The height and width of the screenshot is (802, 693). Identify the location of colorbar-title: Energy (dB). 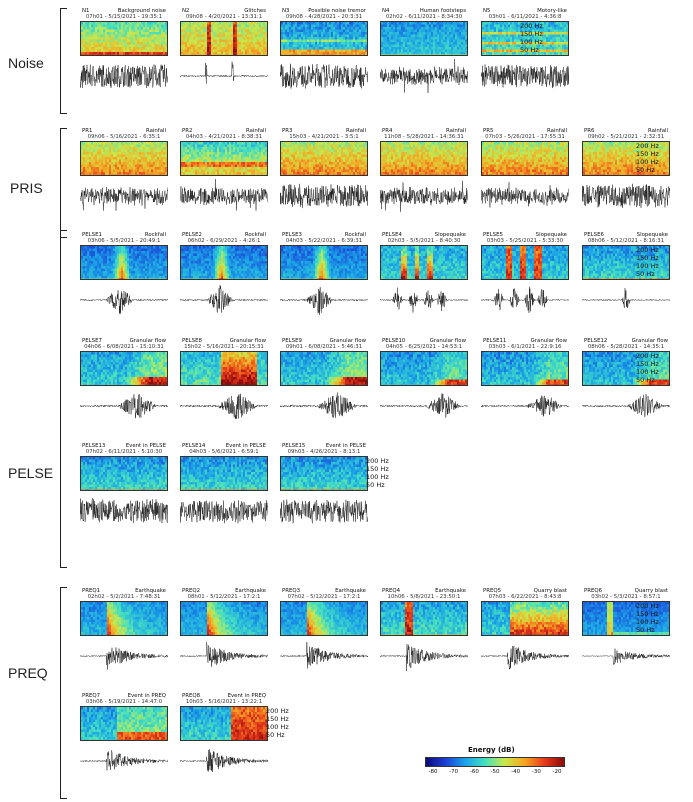
(491, 750).